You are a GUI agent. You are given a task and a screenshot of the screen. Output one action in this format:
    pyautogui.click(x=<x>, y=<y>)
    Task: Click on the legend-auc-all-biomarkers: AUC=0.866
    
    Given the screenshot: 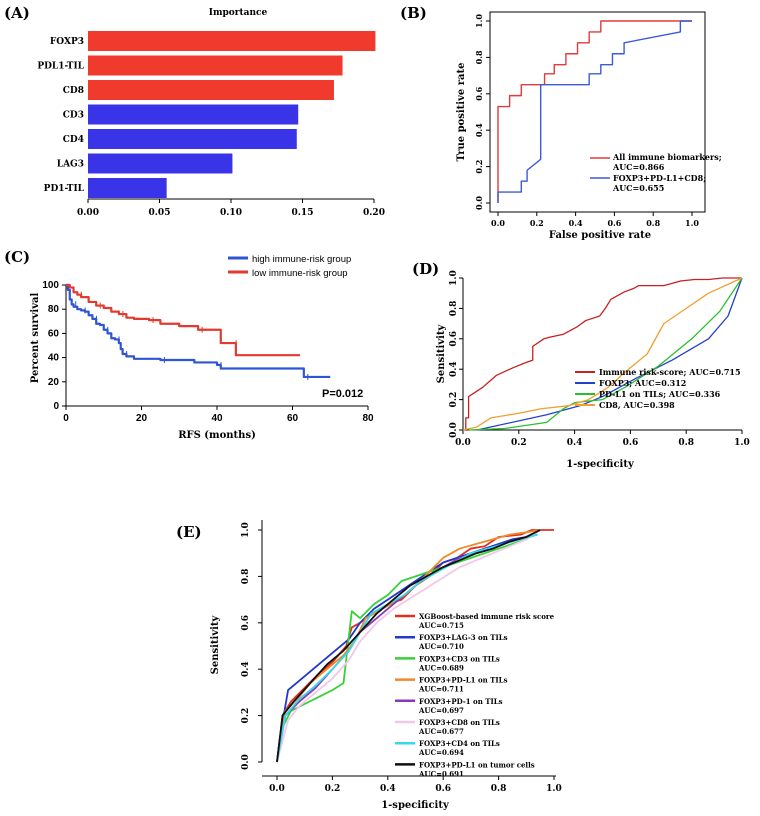 What is the action you would take?
    pyautogui.click(x=638, y=167)
    